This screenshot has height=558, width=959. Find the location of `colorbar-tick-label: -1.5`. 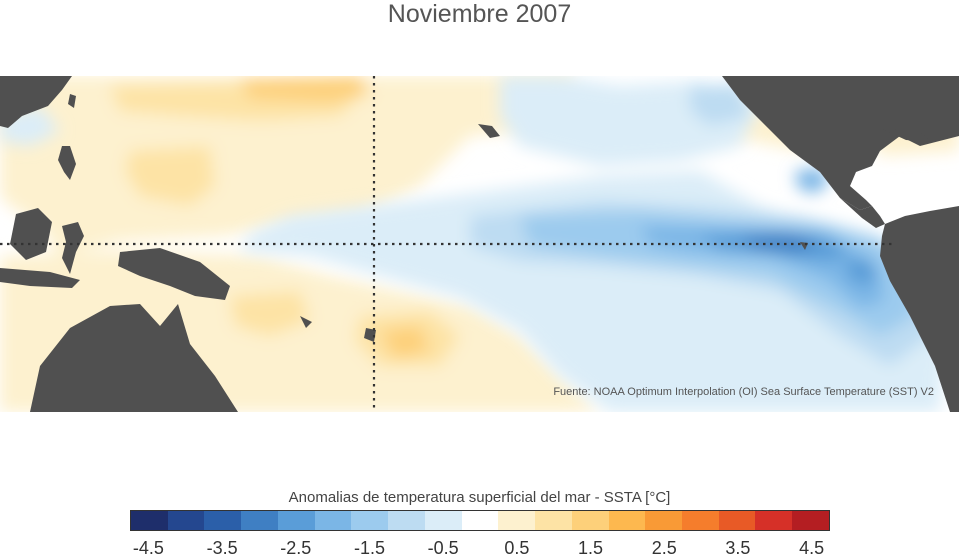

colorbar-tick-label: -1.5 is located at coordinates (369, 548).